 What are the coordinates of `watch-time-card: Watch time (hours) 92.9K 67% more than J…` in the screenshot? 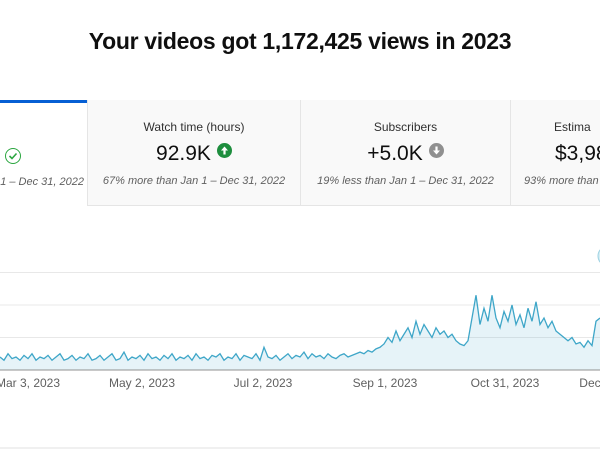 It's located at (193, 153).